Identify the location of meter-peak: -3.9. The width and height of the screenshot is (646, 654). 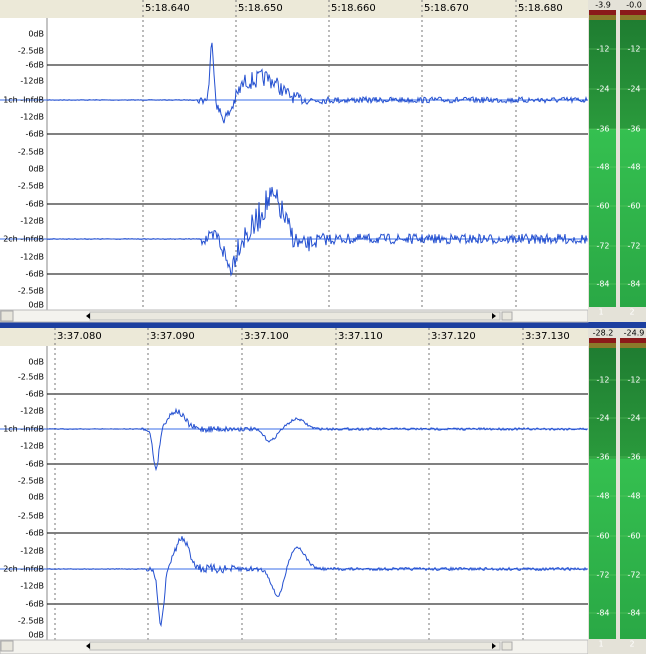
(603, 5).